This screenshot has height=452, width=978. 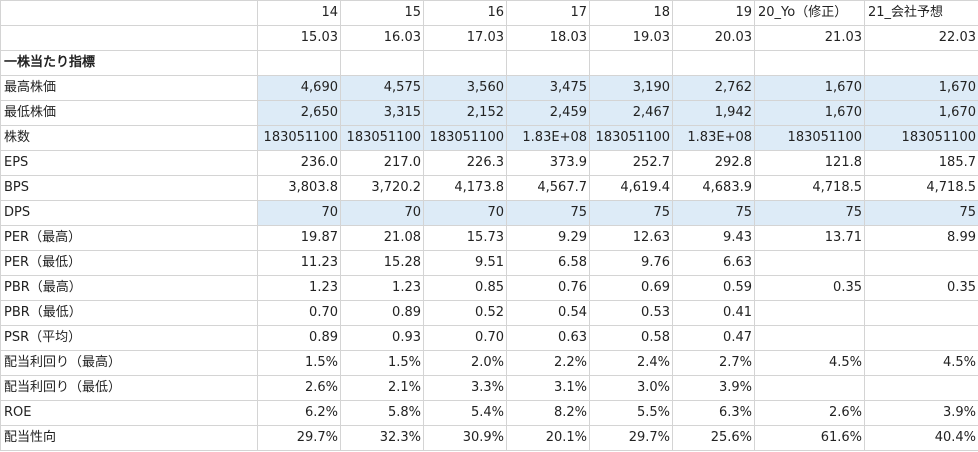 What do you see at coordinates (382, 163) in the screenshot?
I see `value-cell: 217.0` at bounding box center [382, 163].